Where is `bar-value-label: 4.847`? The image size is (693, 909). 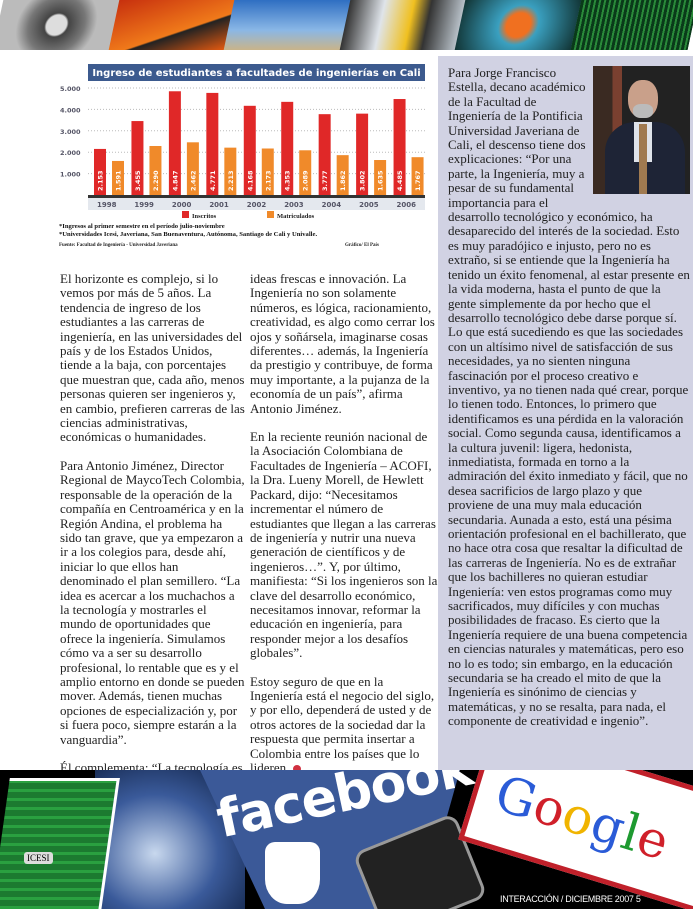
bar-value-label: 4.847 is located at coordinates (175, 180).